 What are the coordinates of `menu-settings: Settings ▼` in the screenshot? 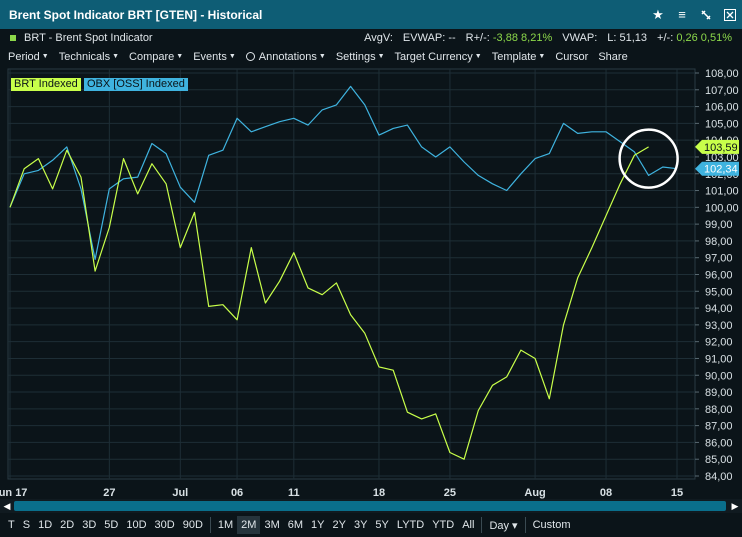 It's located at (360, 56).